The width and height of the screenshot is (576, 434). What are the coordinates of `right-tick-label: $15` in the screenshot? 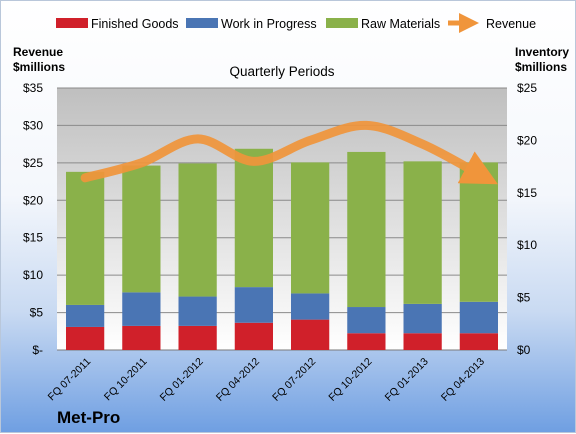 It's located at (527, 193).